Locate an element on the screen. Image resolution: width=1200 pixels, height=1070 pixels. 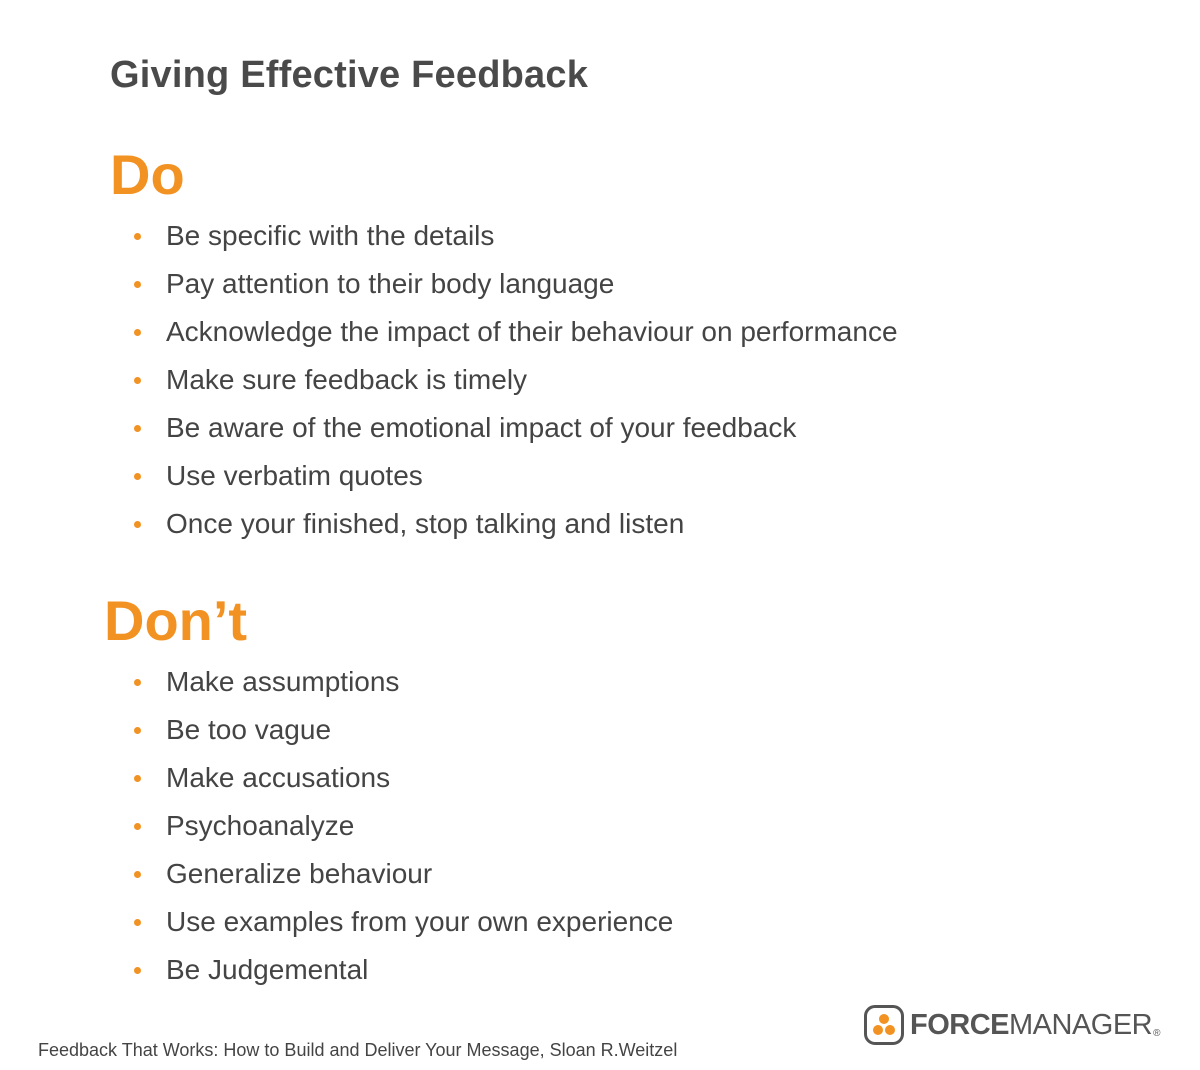
page-title: Giving Effective Feedback is located at coordinates (349, 75).